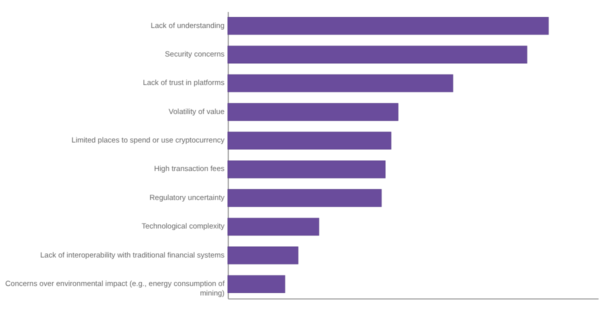  Describe the element at coordinates (194, 53) in the screenshot. I see `y-tick-label: Security concerns` at that location.